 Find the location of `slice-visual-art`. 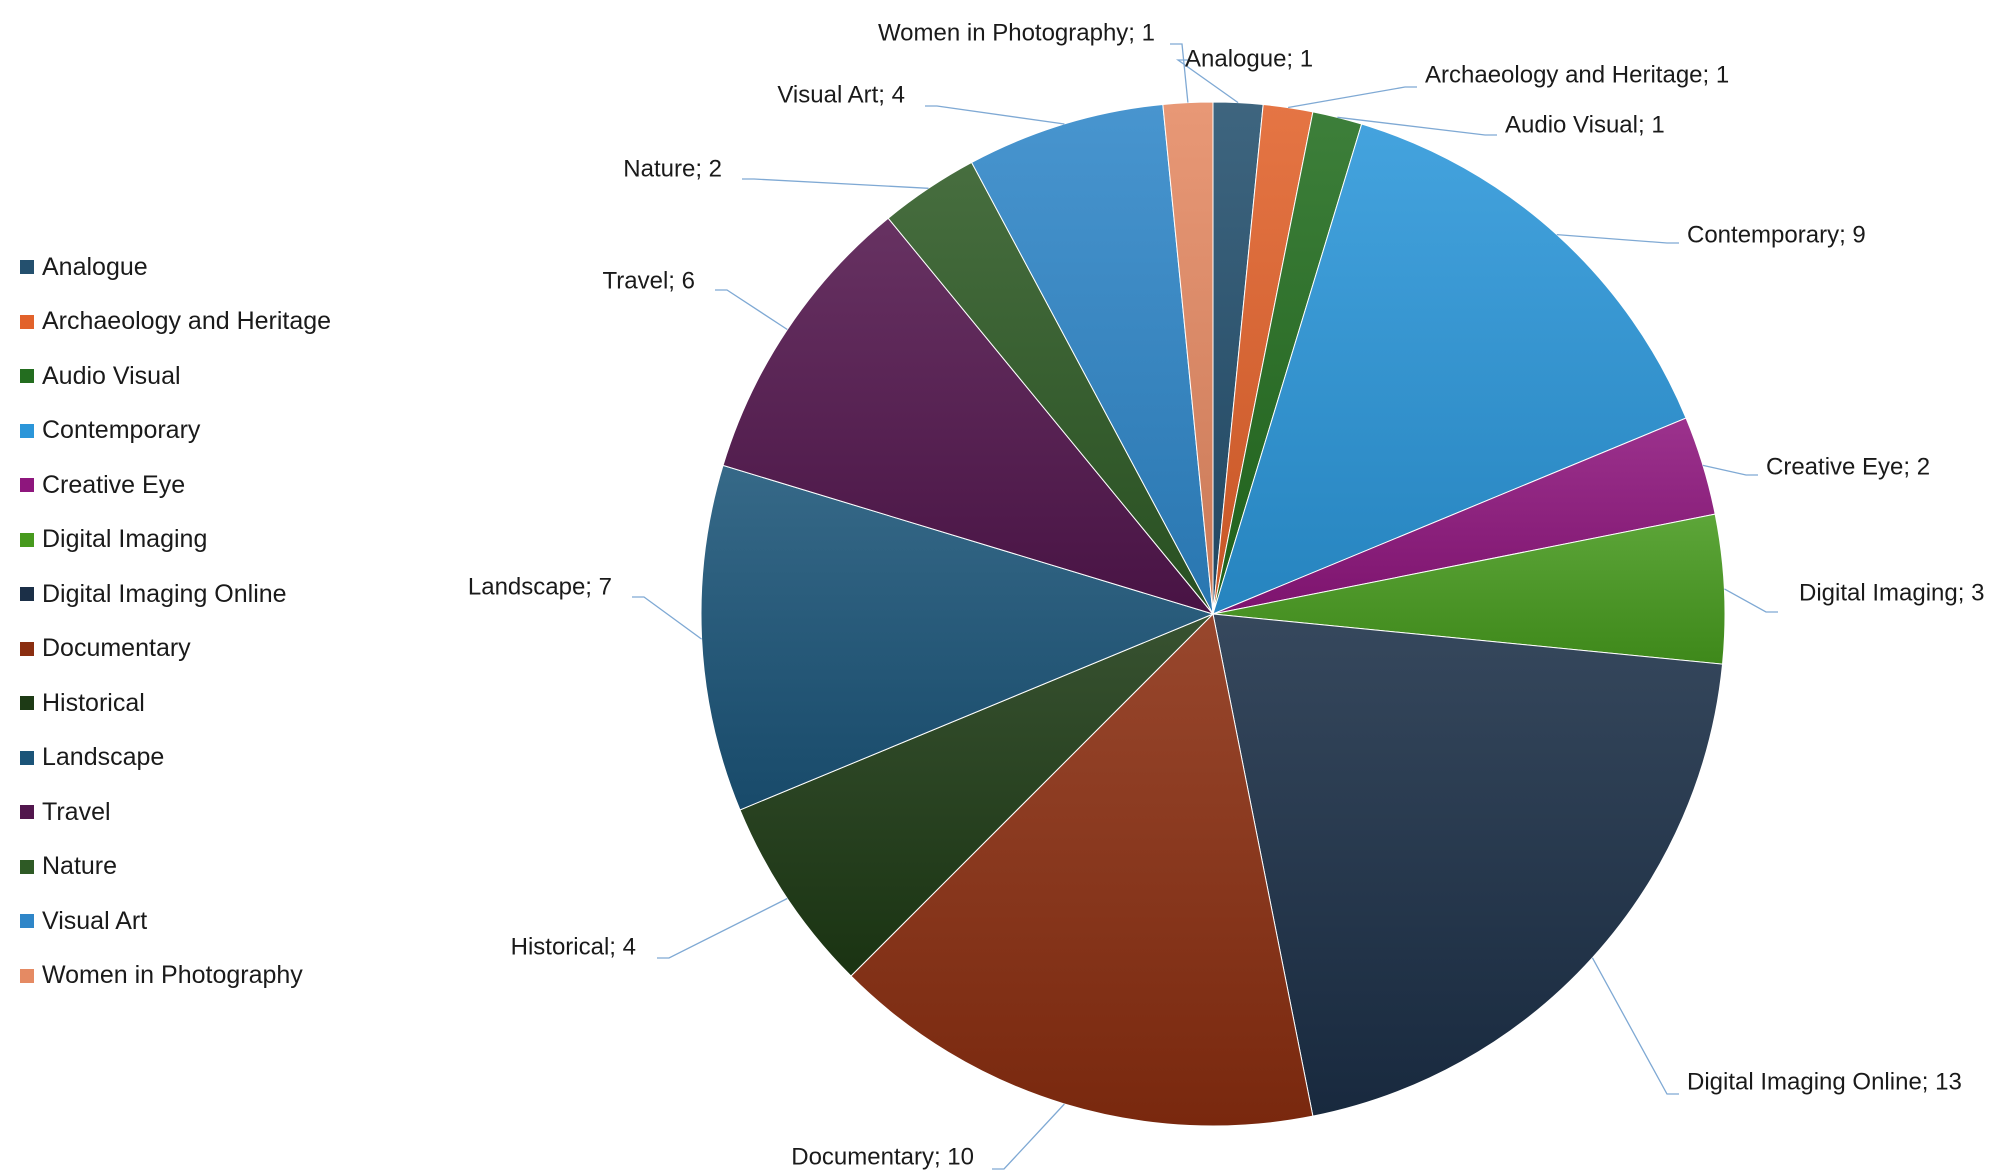

slice-visual-art is located at coordinates (1092, 359).